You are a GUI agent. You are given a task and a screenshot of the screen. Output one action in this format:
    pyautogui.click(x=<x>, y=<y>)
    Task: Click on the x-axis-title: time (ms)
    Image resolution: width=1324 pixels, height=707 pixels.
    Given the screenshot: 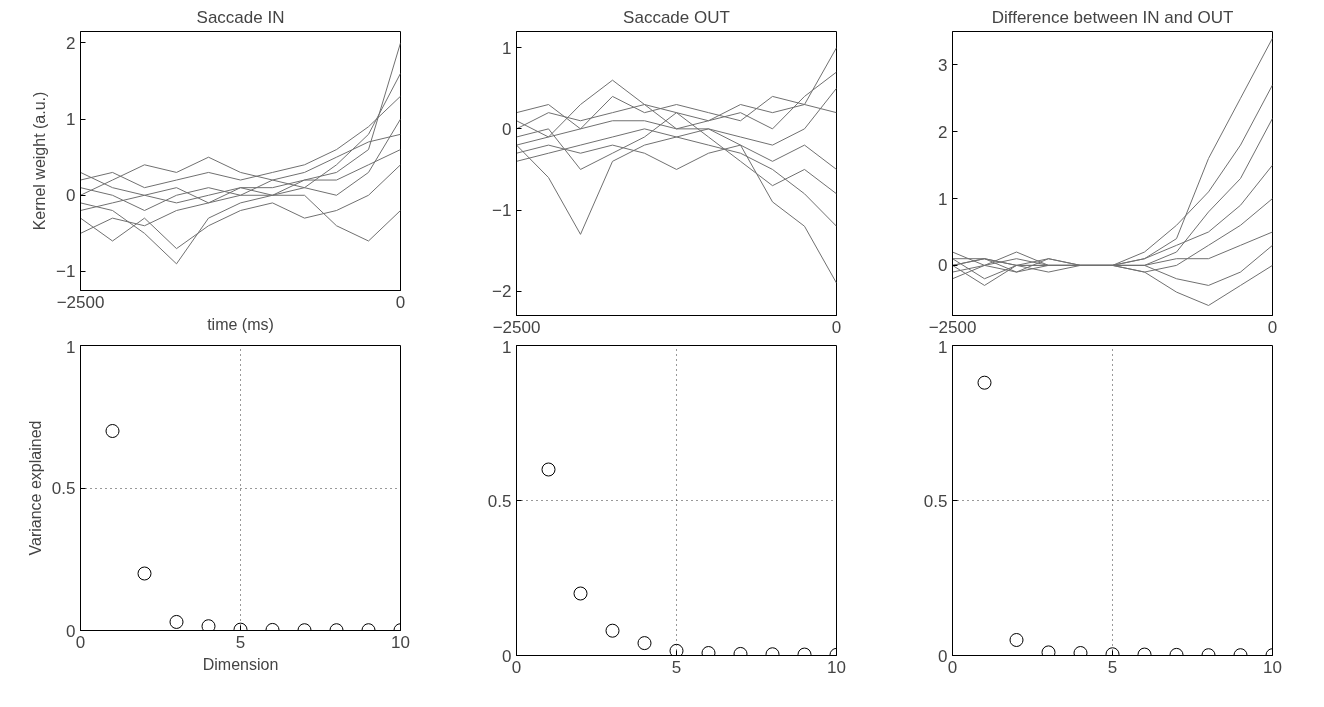 What is the action you would take?
    pyautogui.click(x=240, y=324)
    